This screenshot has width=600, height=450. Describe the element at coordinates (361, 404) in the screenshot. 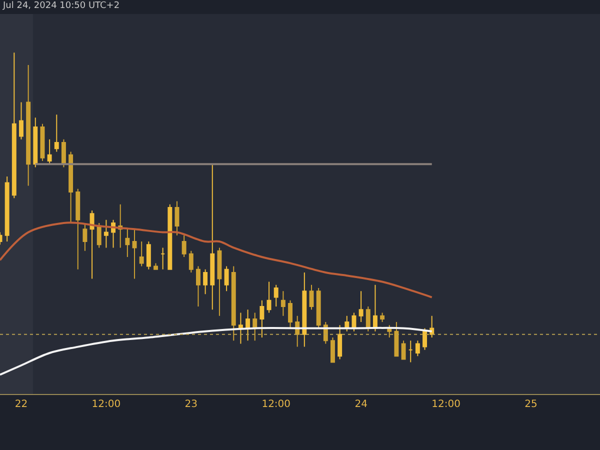

I see `x-tick-label: 24` at that location.